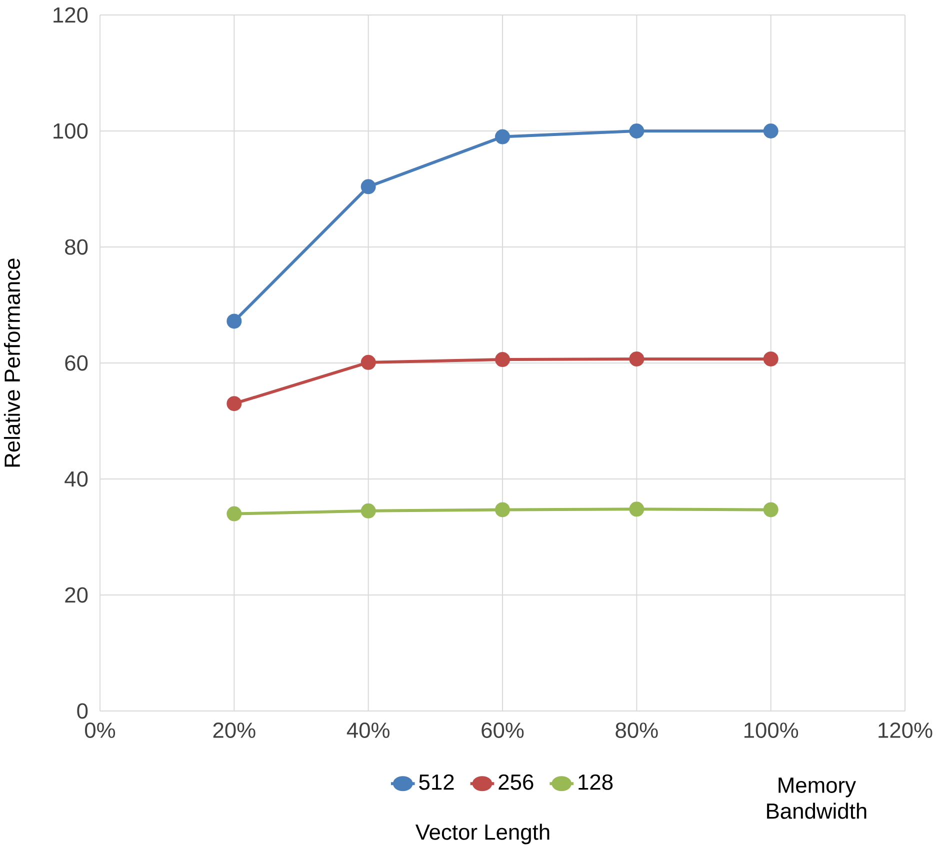  I want to click on x-tick-label: 80%, so click(637, 730).